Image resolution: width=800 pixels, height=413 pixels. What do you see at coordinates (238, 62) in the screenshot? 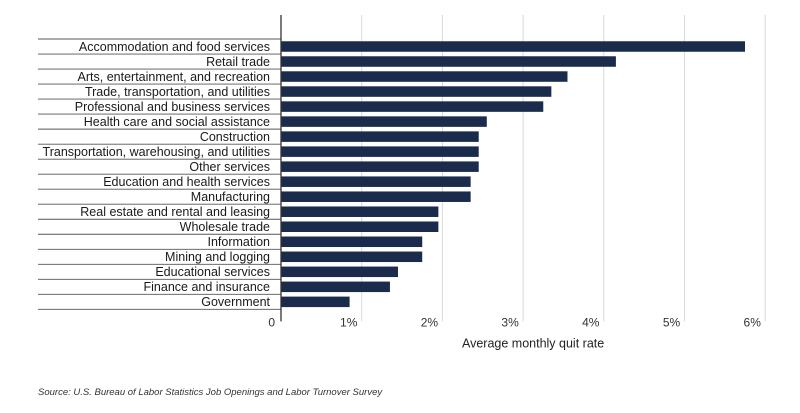
I see `category-label-1: Retail trade` at bounding box center [238, 62].